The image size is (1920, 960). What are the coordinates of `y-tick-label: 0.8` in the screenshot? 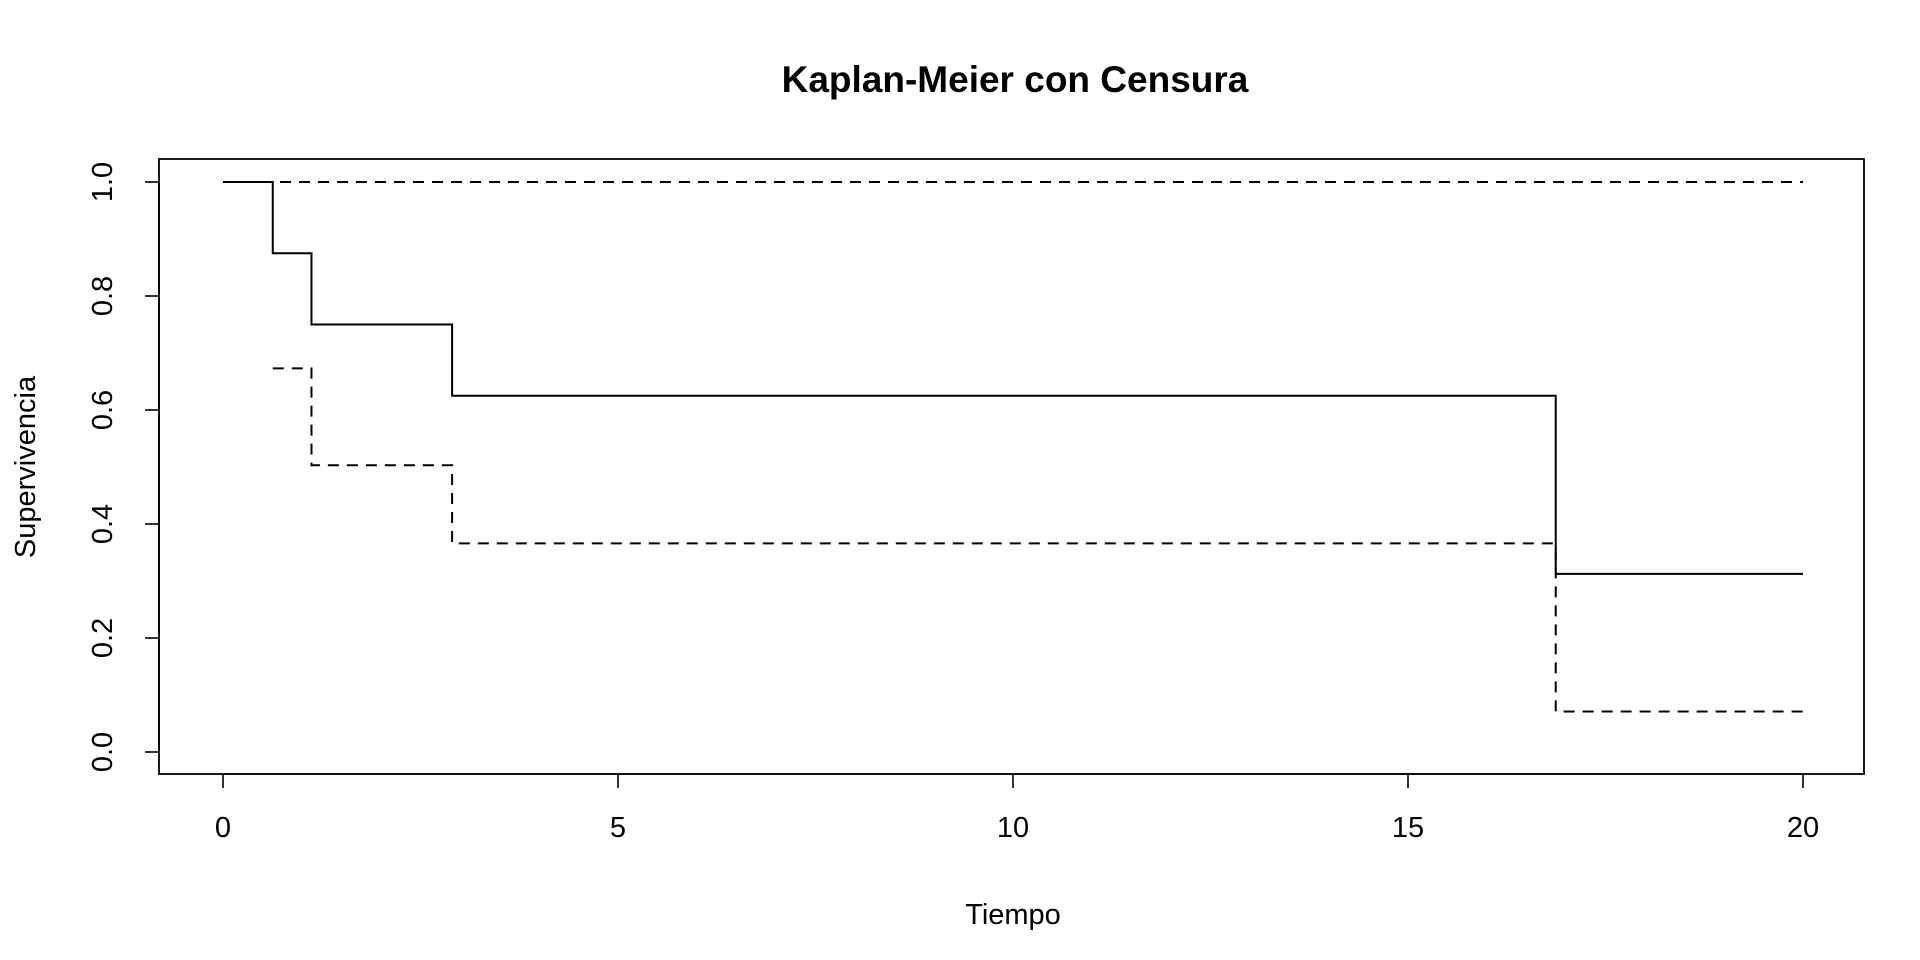 It's located at (103, 296).